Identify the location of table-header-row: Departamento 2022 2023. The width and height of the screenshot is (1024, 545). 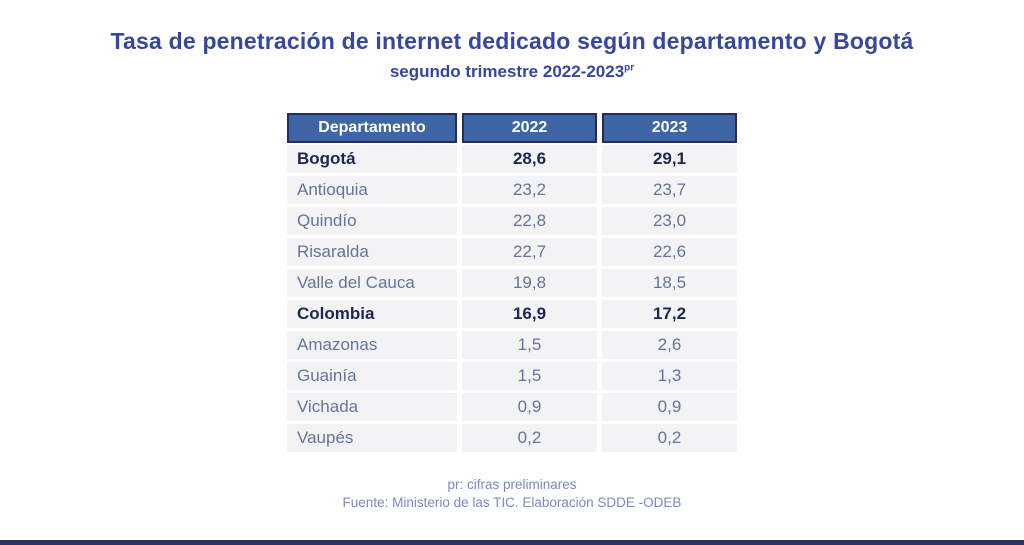
(512, 128).